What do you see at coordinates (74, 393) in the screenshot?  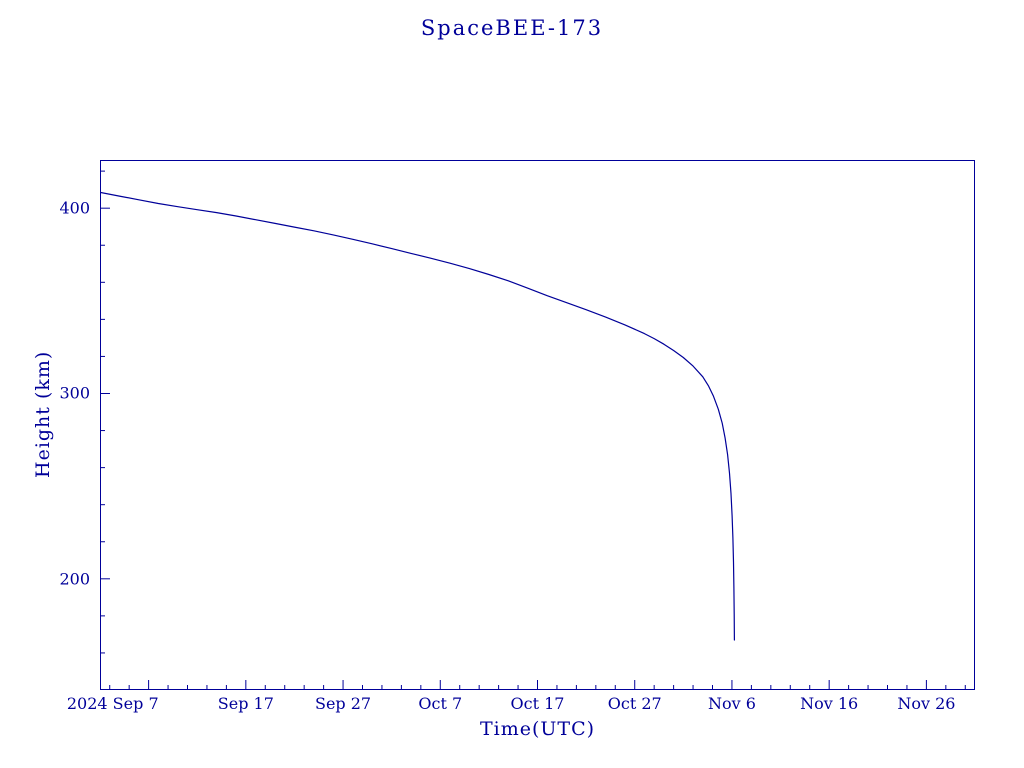 I see `y-tick-label: 300` at bounding box center [74, 393].